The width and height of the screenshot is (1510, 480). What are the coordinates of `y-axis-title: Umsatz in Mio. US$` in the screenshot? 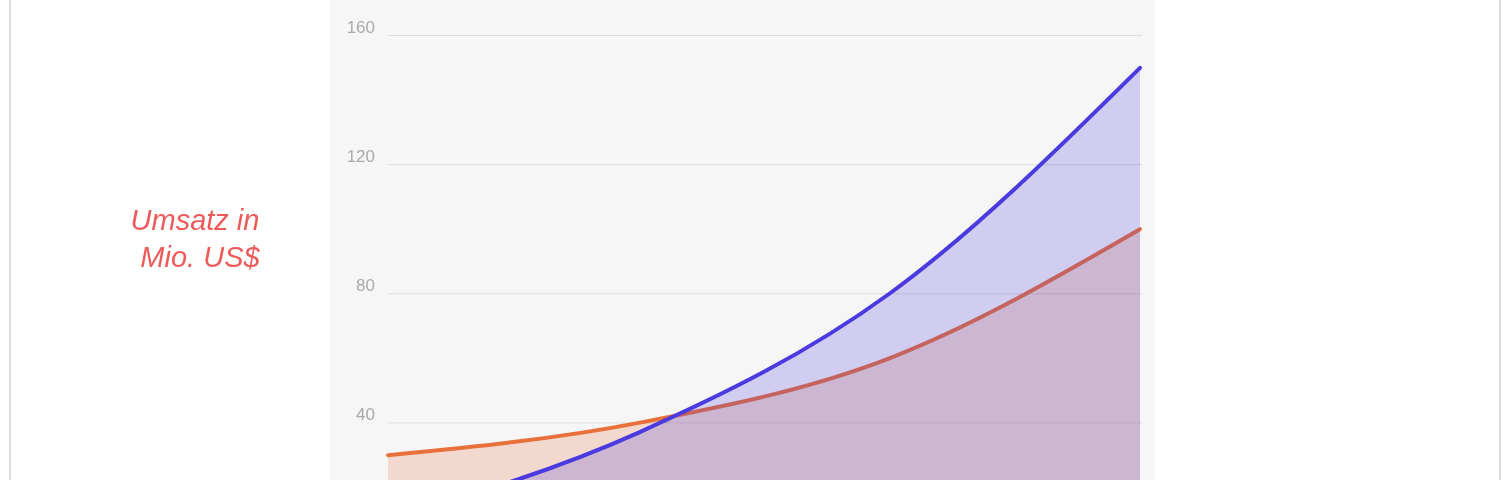 It's located at (195, 238).